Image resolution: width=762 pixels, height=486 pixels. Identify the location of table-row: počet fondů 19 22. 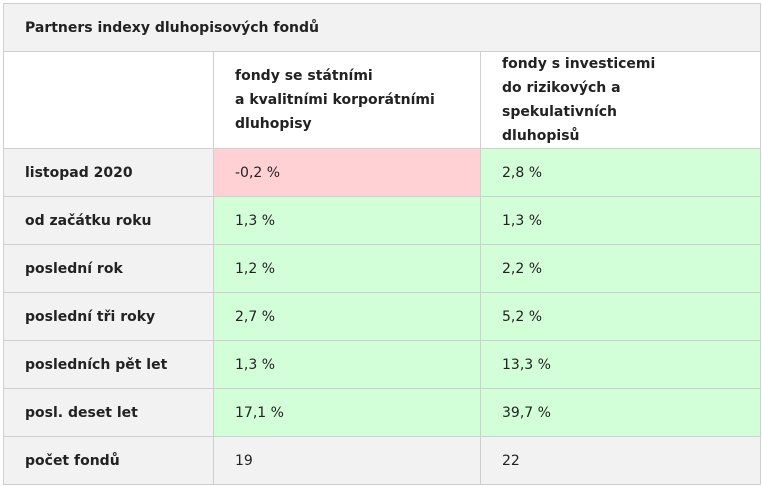
(382, 460).